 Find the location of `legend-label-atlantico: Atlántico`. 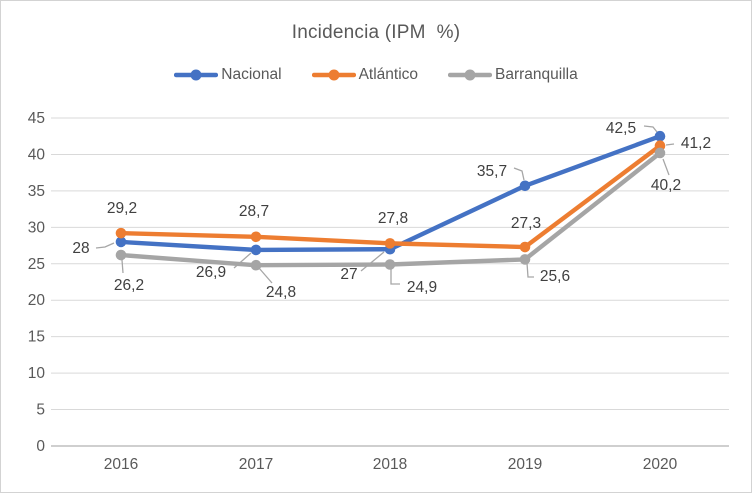

legend-label-atlantico: Atlántico is located at coordinates (388, 74).